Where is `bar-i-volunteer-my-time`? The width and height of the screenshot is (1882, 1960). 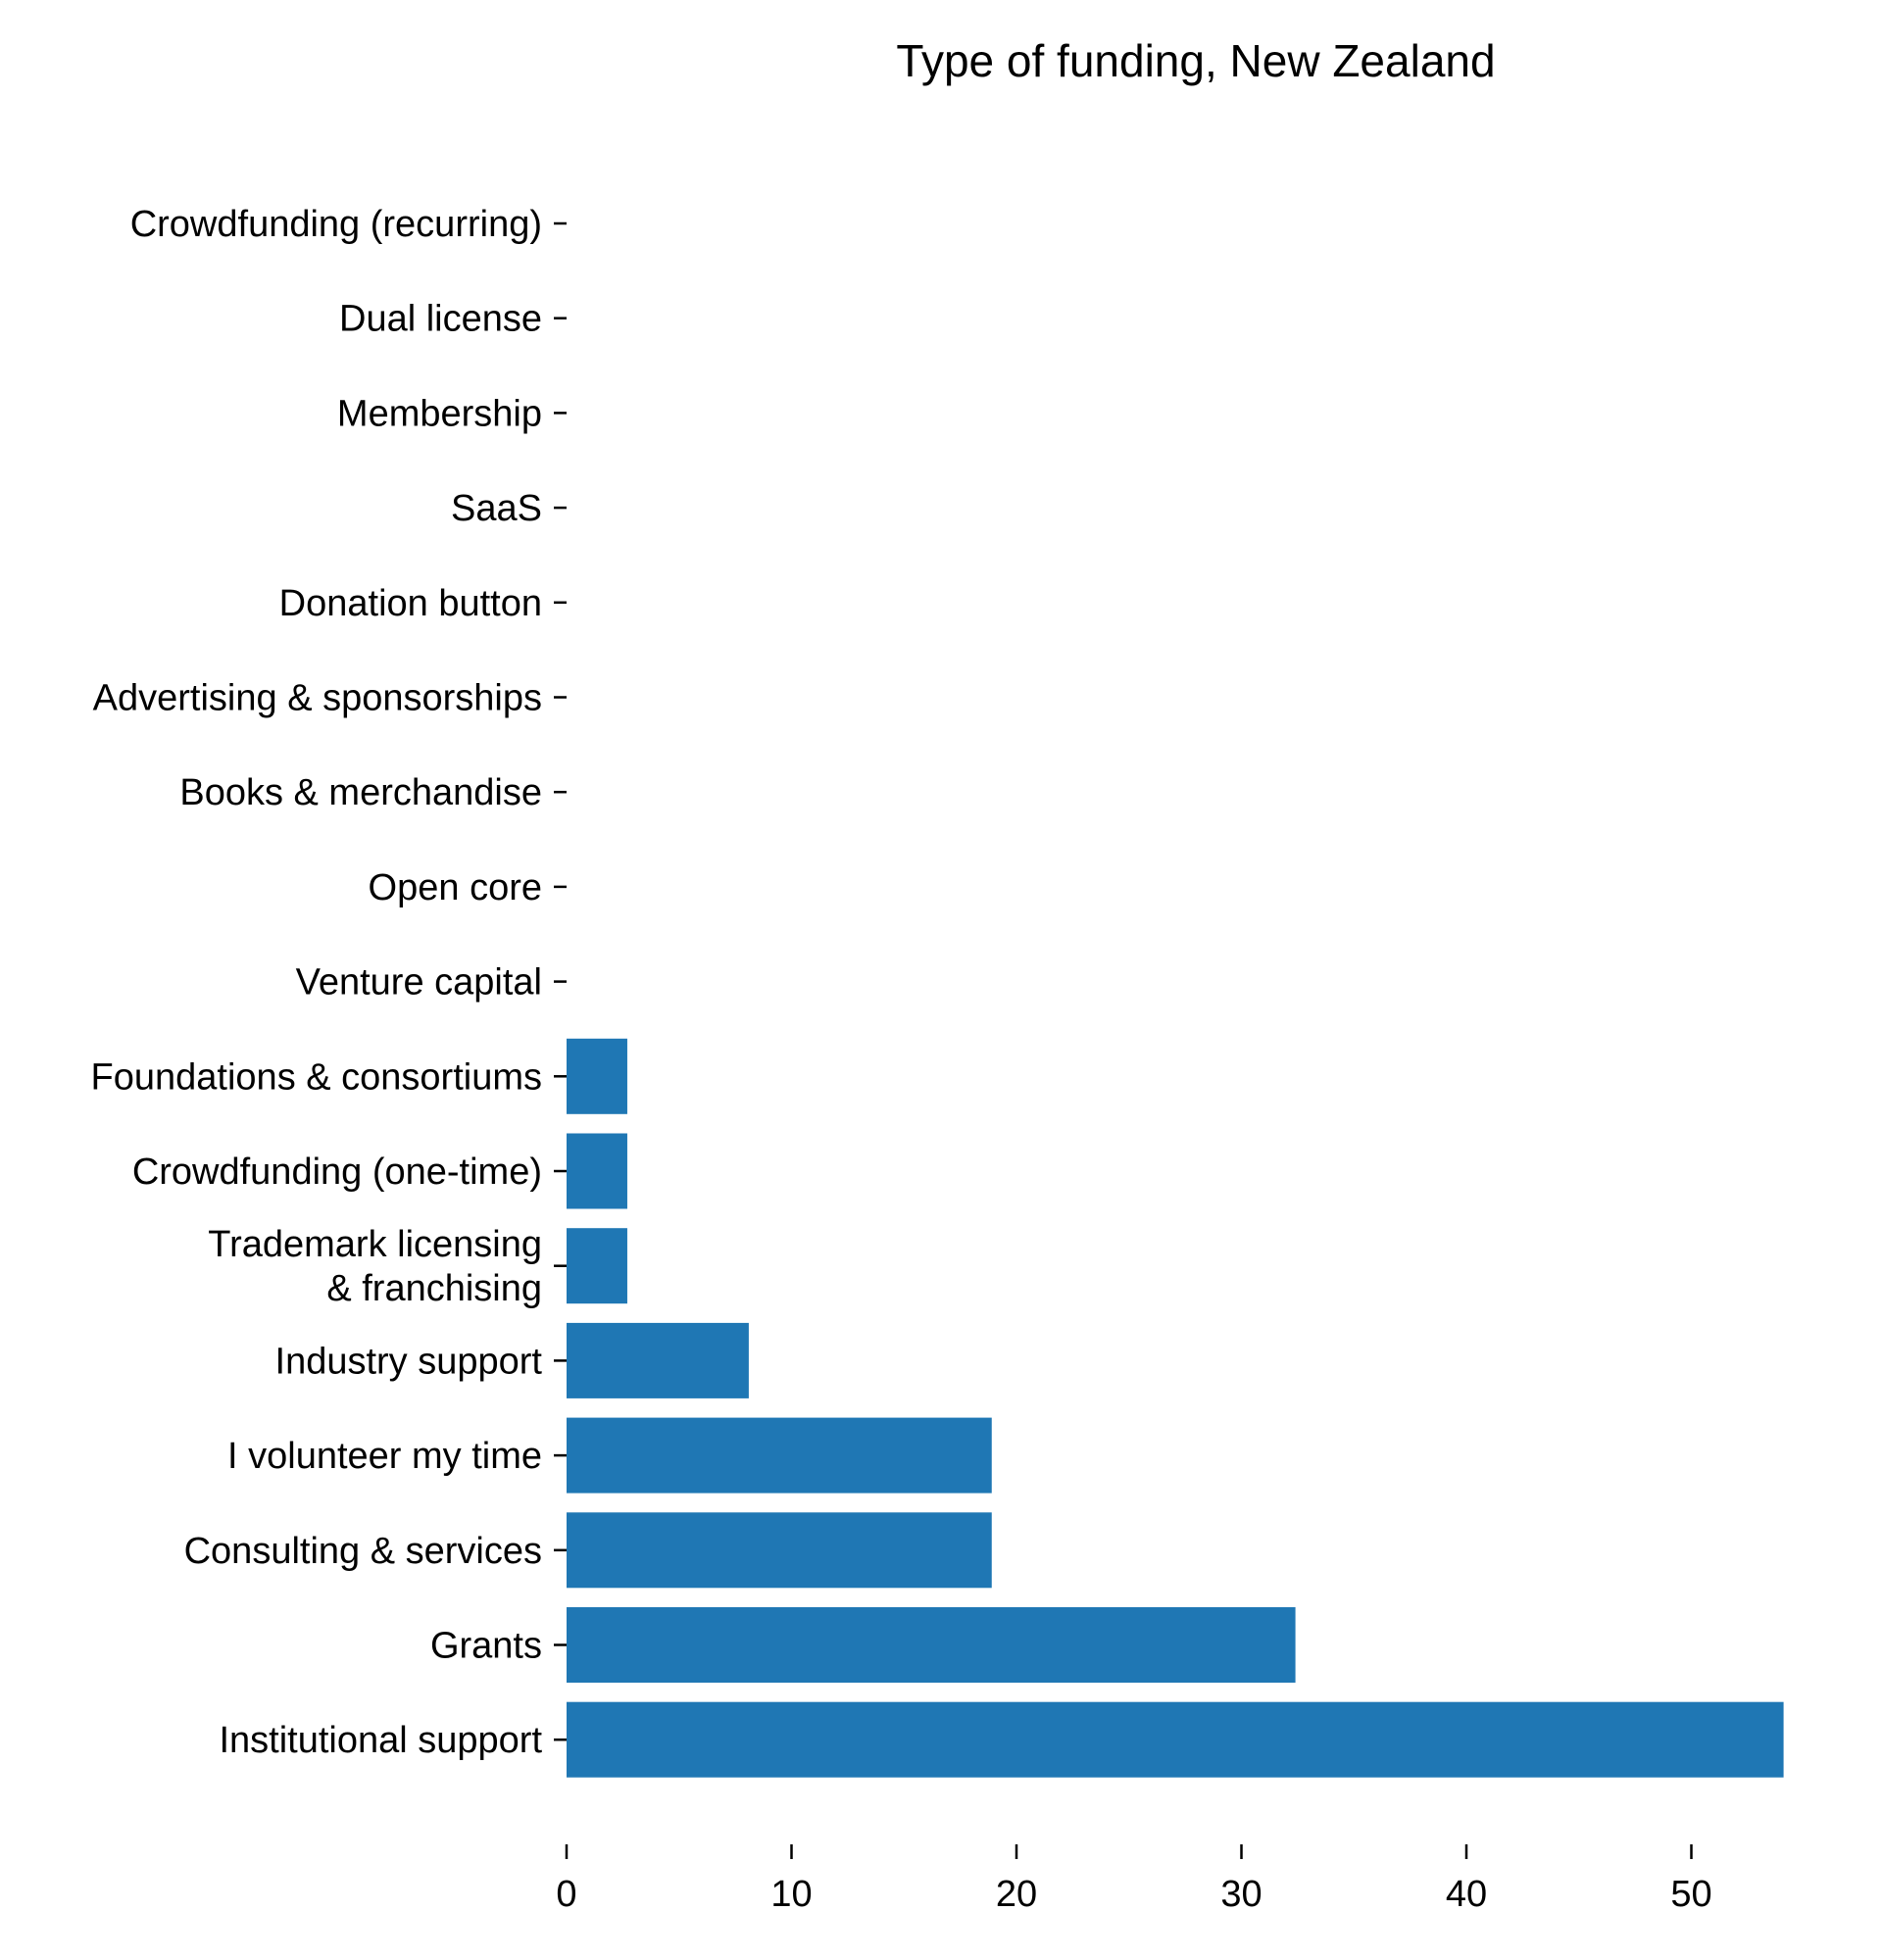 bar-i-volunteer-my-time is located at coordinates (780, 1455).